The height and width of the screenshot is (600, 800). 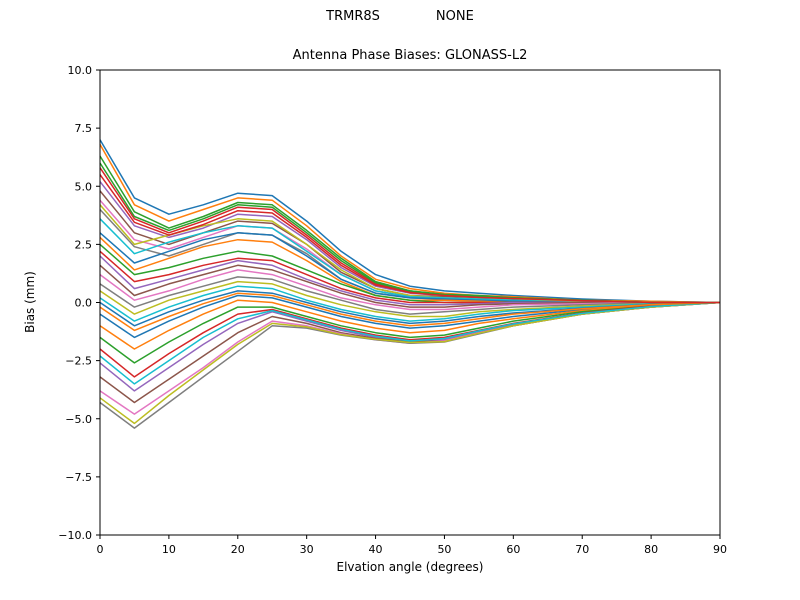 I want to click on y-axis-label: Bias (mm), so click(x=30, y=302).